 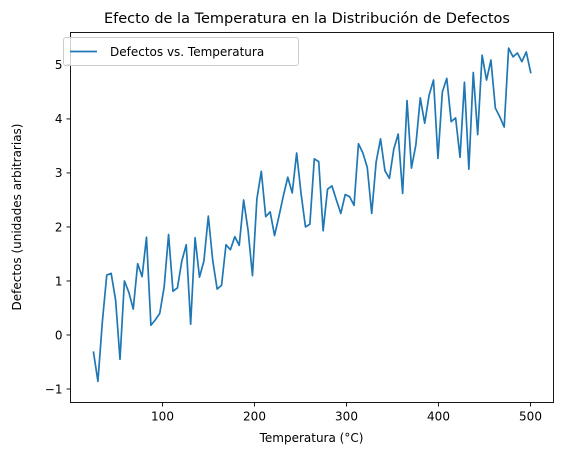 I want to click on legend-label: Defectos vs. Temperatura, so click(x=187, y=52).